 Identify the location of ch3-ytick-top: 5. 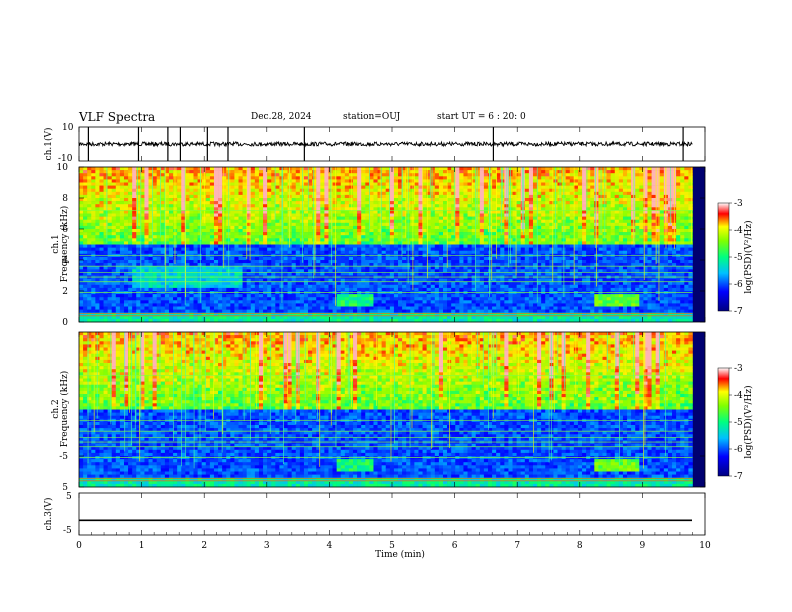
(69, 497).